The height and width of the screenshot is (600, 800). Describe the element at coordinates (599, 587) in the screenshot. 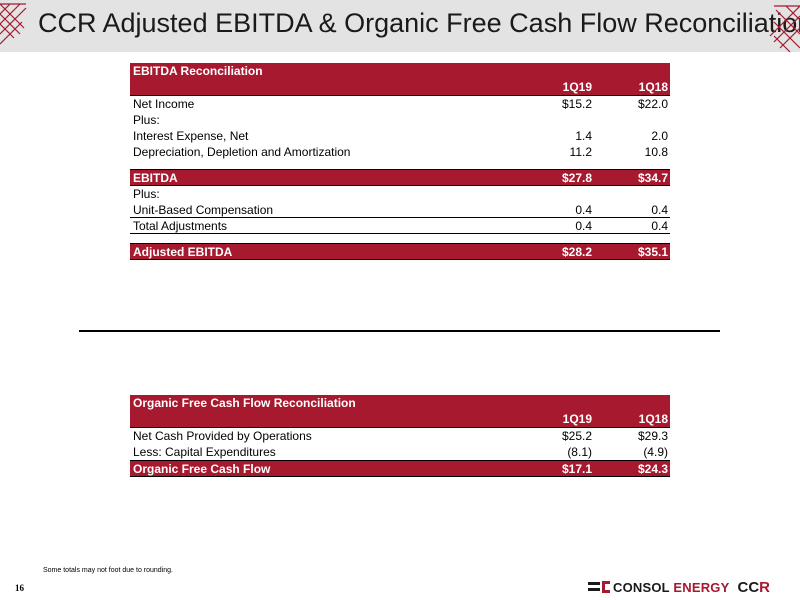

I see `consol-logo-icon` at that location.